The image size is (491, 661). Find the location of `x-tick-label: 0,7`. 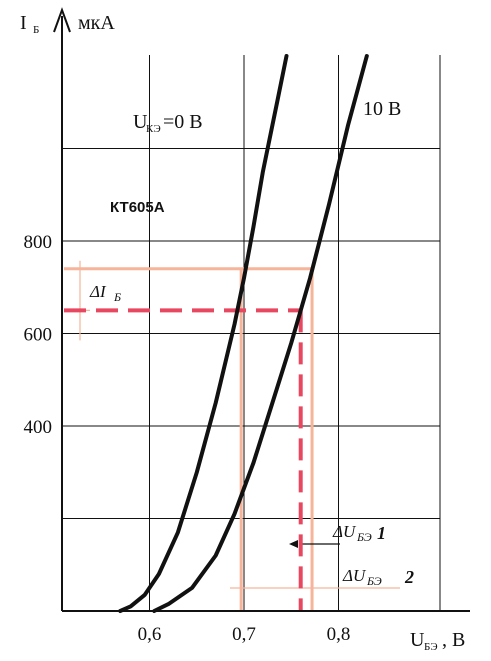

x-tick-label: 0,7 is located at coordinates (244, 634).